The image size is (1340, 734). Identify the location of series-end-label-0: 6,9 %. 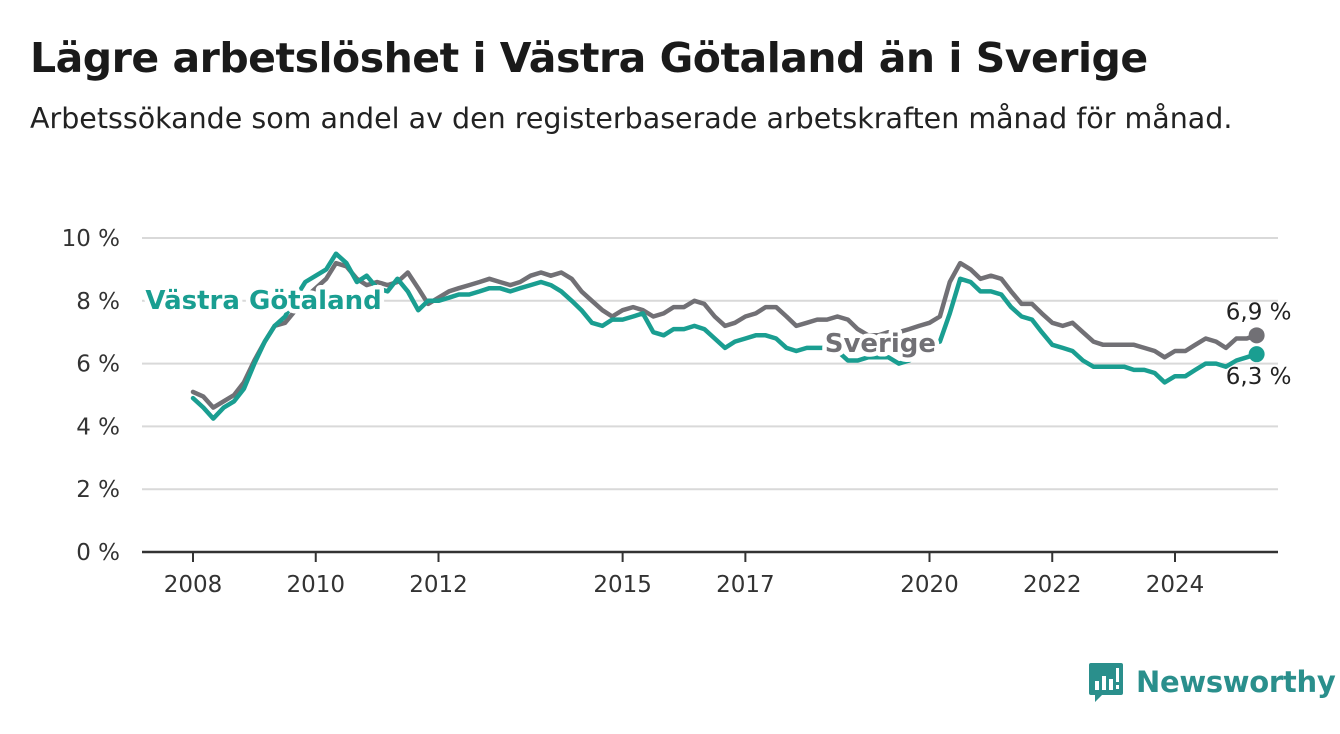
(1259, 312).